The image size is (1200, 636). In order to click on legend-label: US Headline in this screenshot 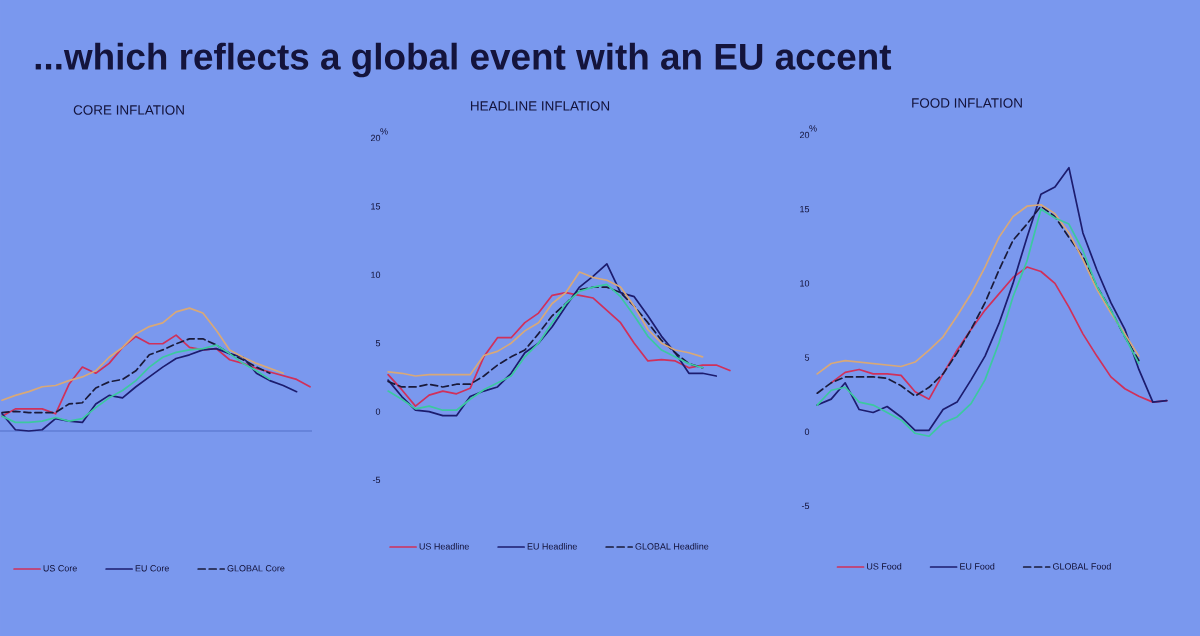, I will do `click(444, 546)`.